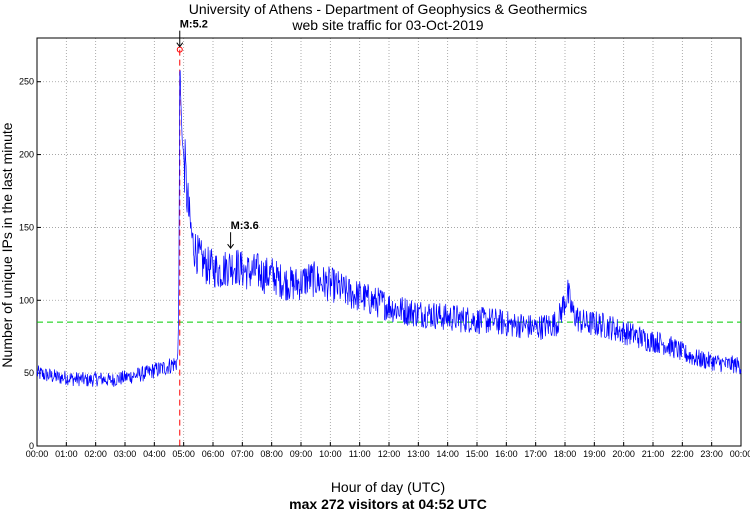 The image size is (750, 511). What do you see at coordinates (26, 155) in the screenshot?
I see `y-tick-label: 200` at bounding box center [26, 155].